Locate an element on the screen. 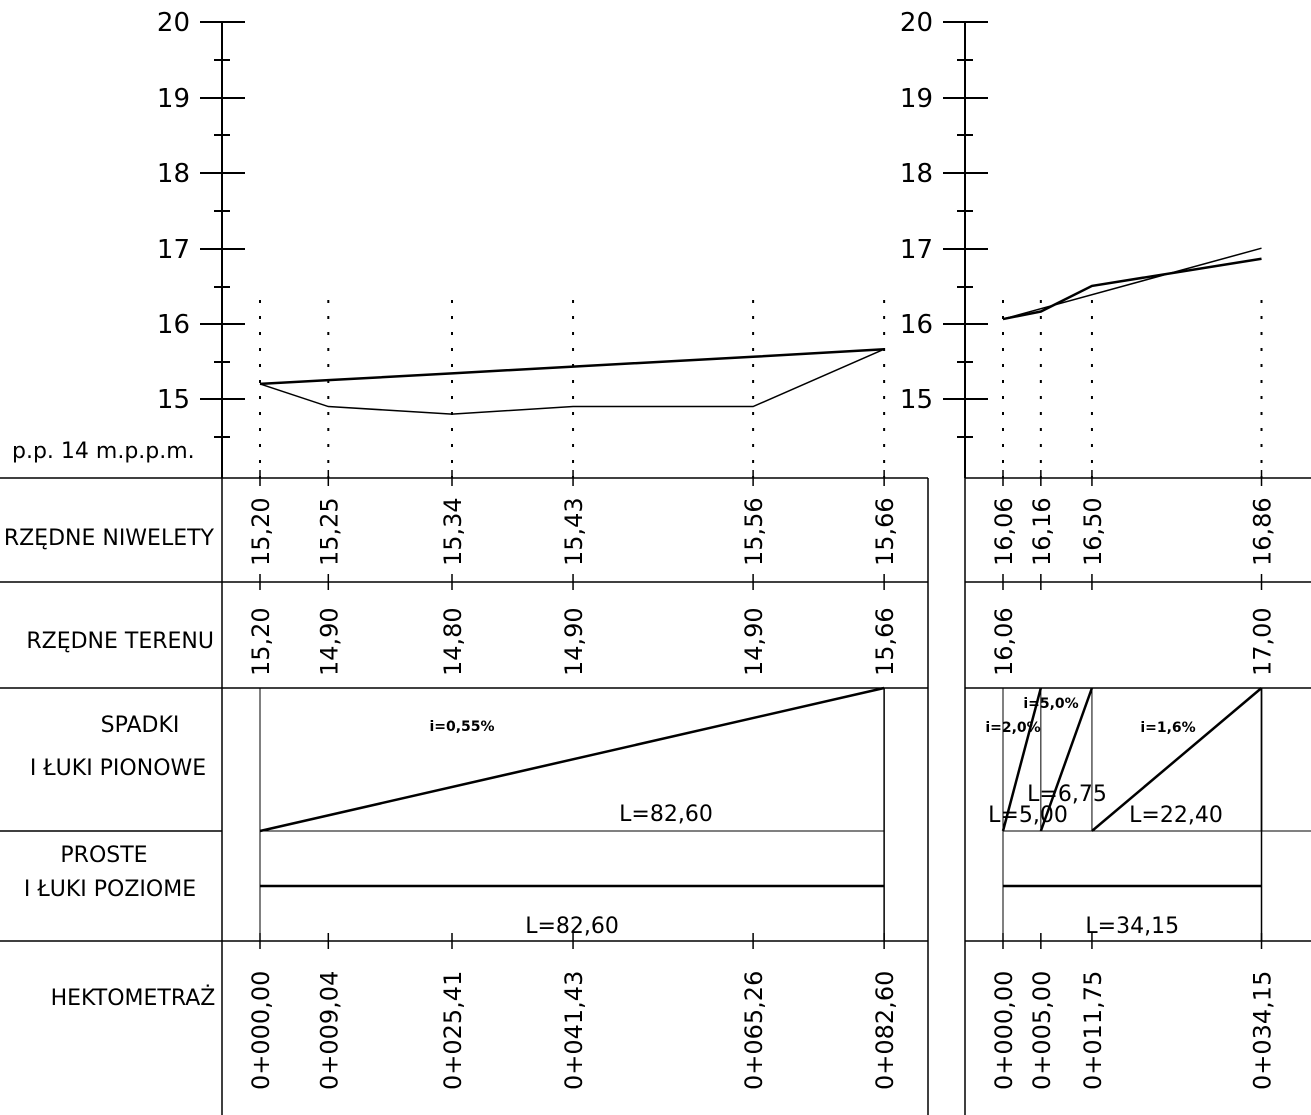 The width and height of the screenshot is (1311, 1115). grade-length: L=6,75 is located at coordinates (1067, 794).